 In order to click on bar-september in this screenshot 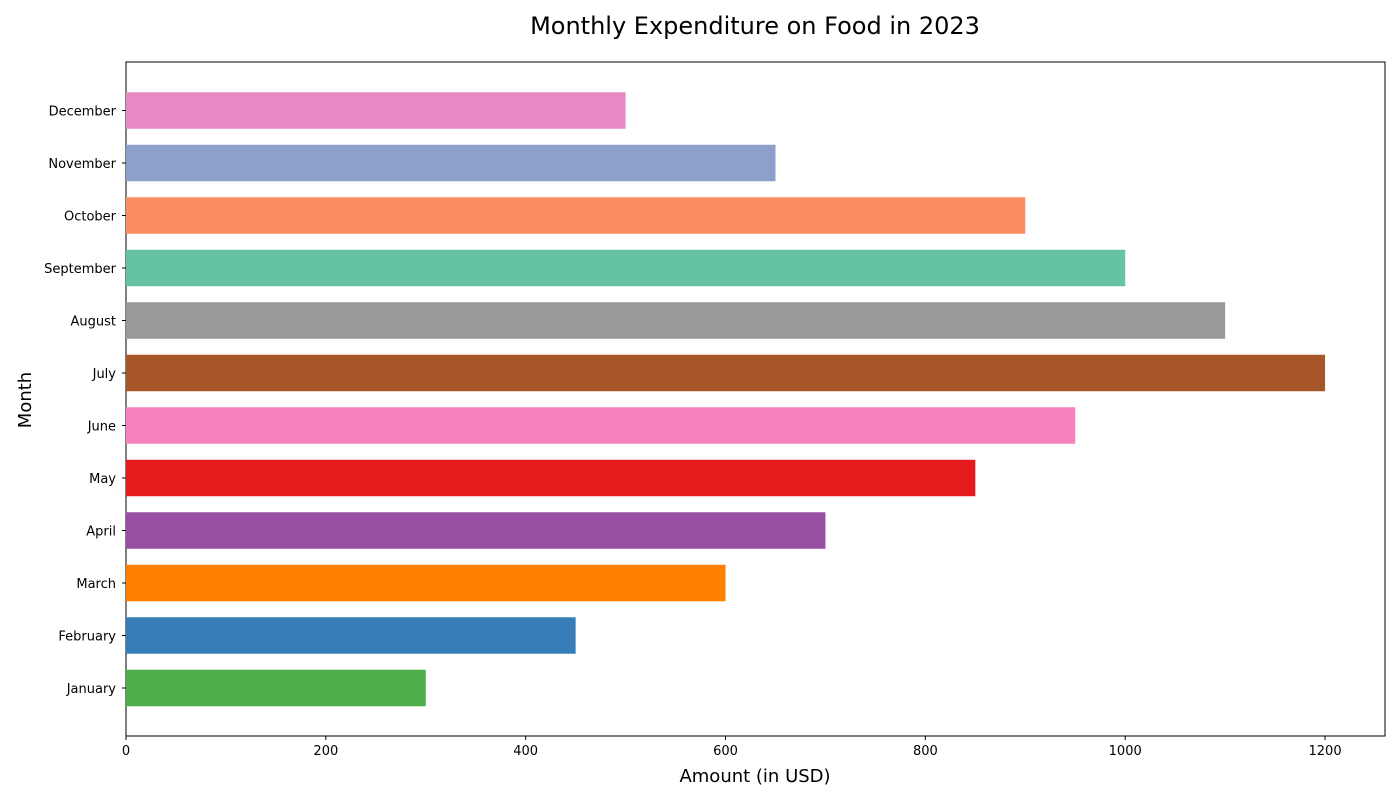, I will do `click(626, 268)`.